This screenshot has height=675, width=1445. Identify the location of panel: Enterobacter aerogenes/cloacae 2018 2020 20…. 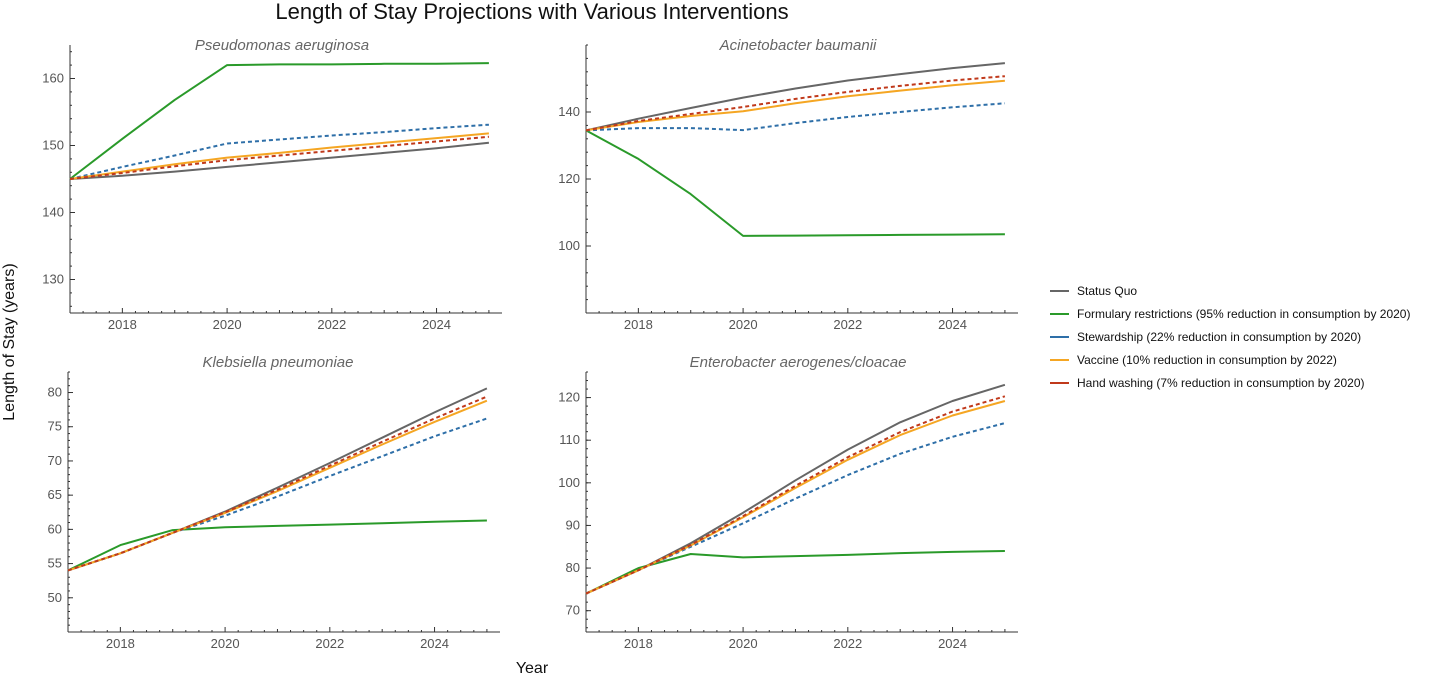
(788, 502).